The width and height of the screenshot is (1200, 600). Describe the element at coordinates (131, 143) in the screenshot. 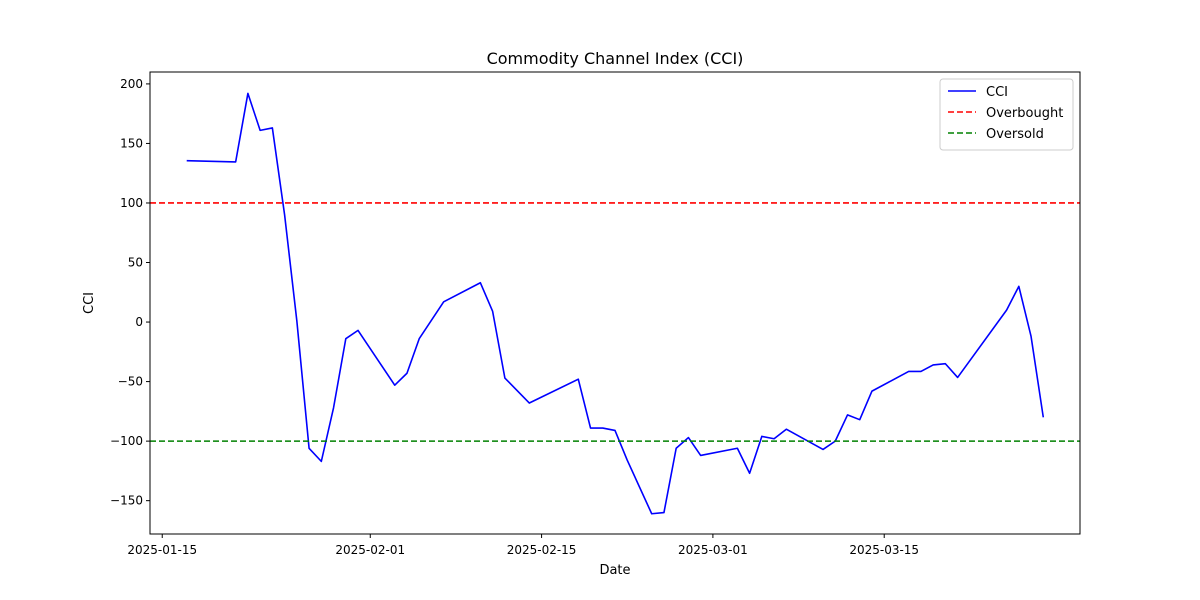

I see `y-tick-label: 150` at that location.